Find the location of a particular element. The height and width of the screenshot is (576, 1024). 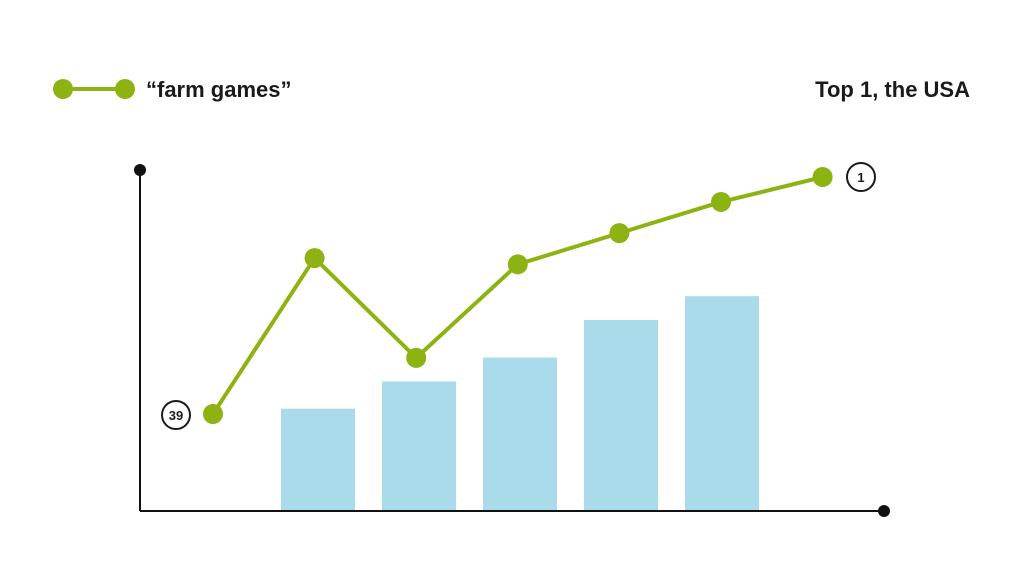

legend: “farm games” is located at coordinates (172, 89).